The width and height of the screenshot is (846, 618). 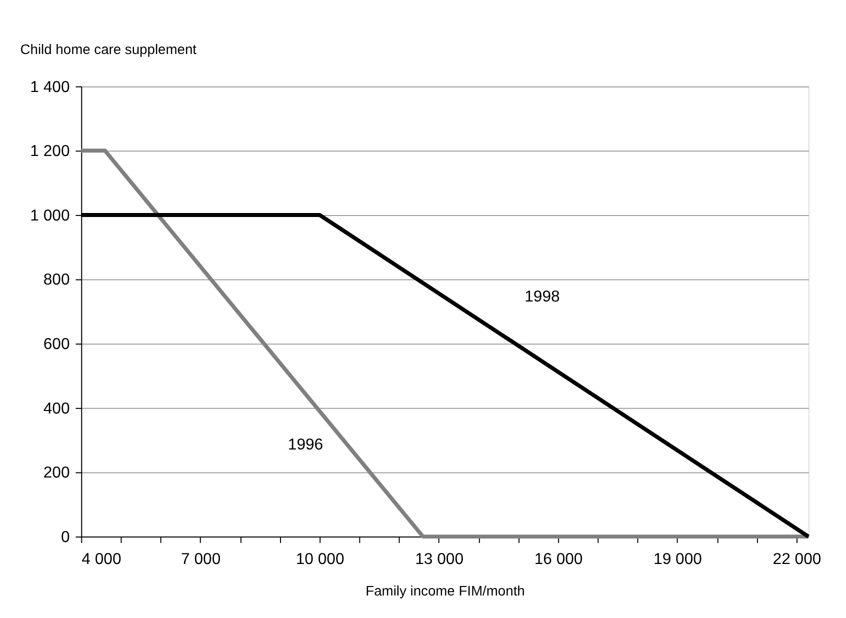 What do you see at coordinates (56, 345) in the screenshot?
I see `y-tick-label: 600` at bounding box center [56, 345].